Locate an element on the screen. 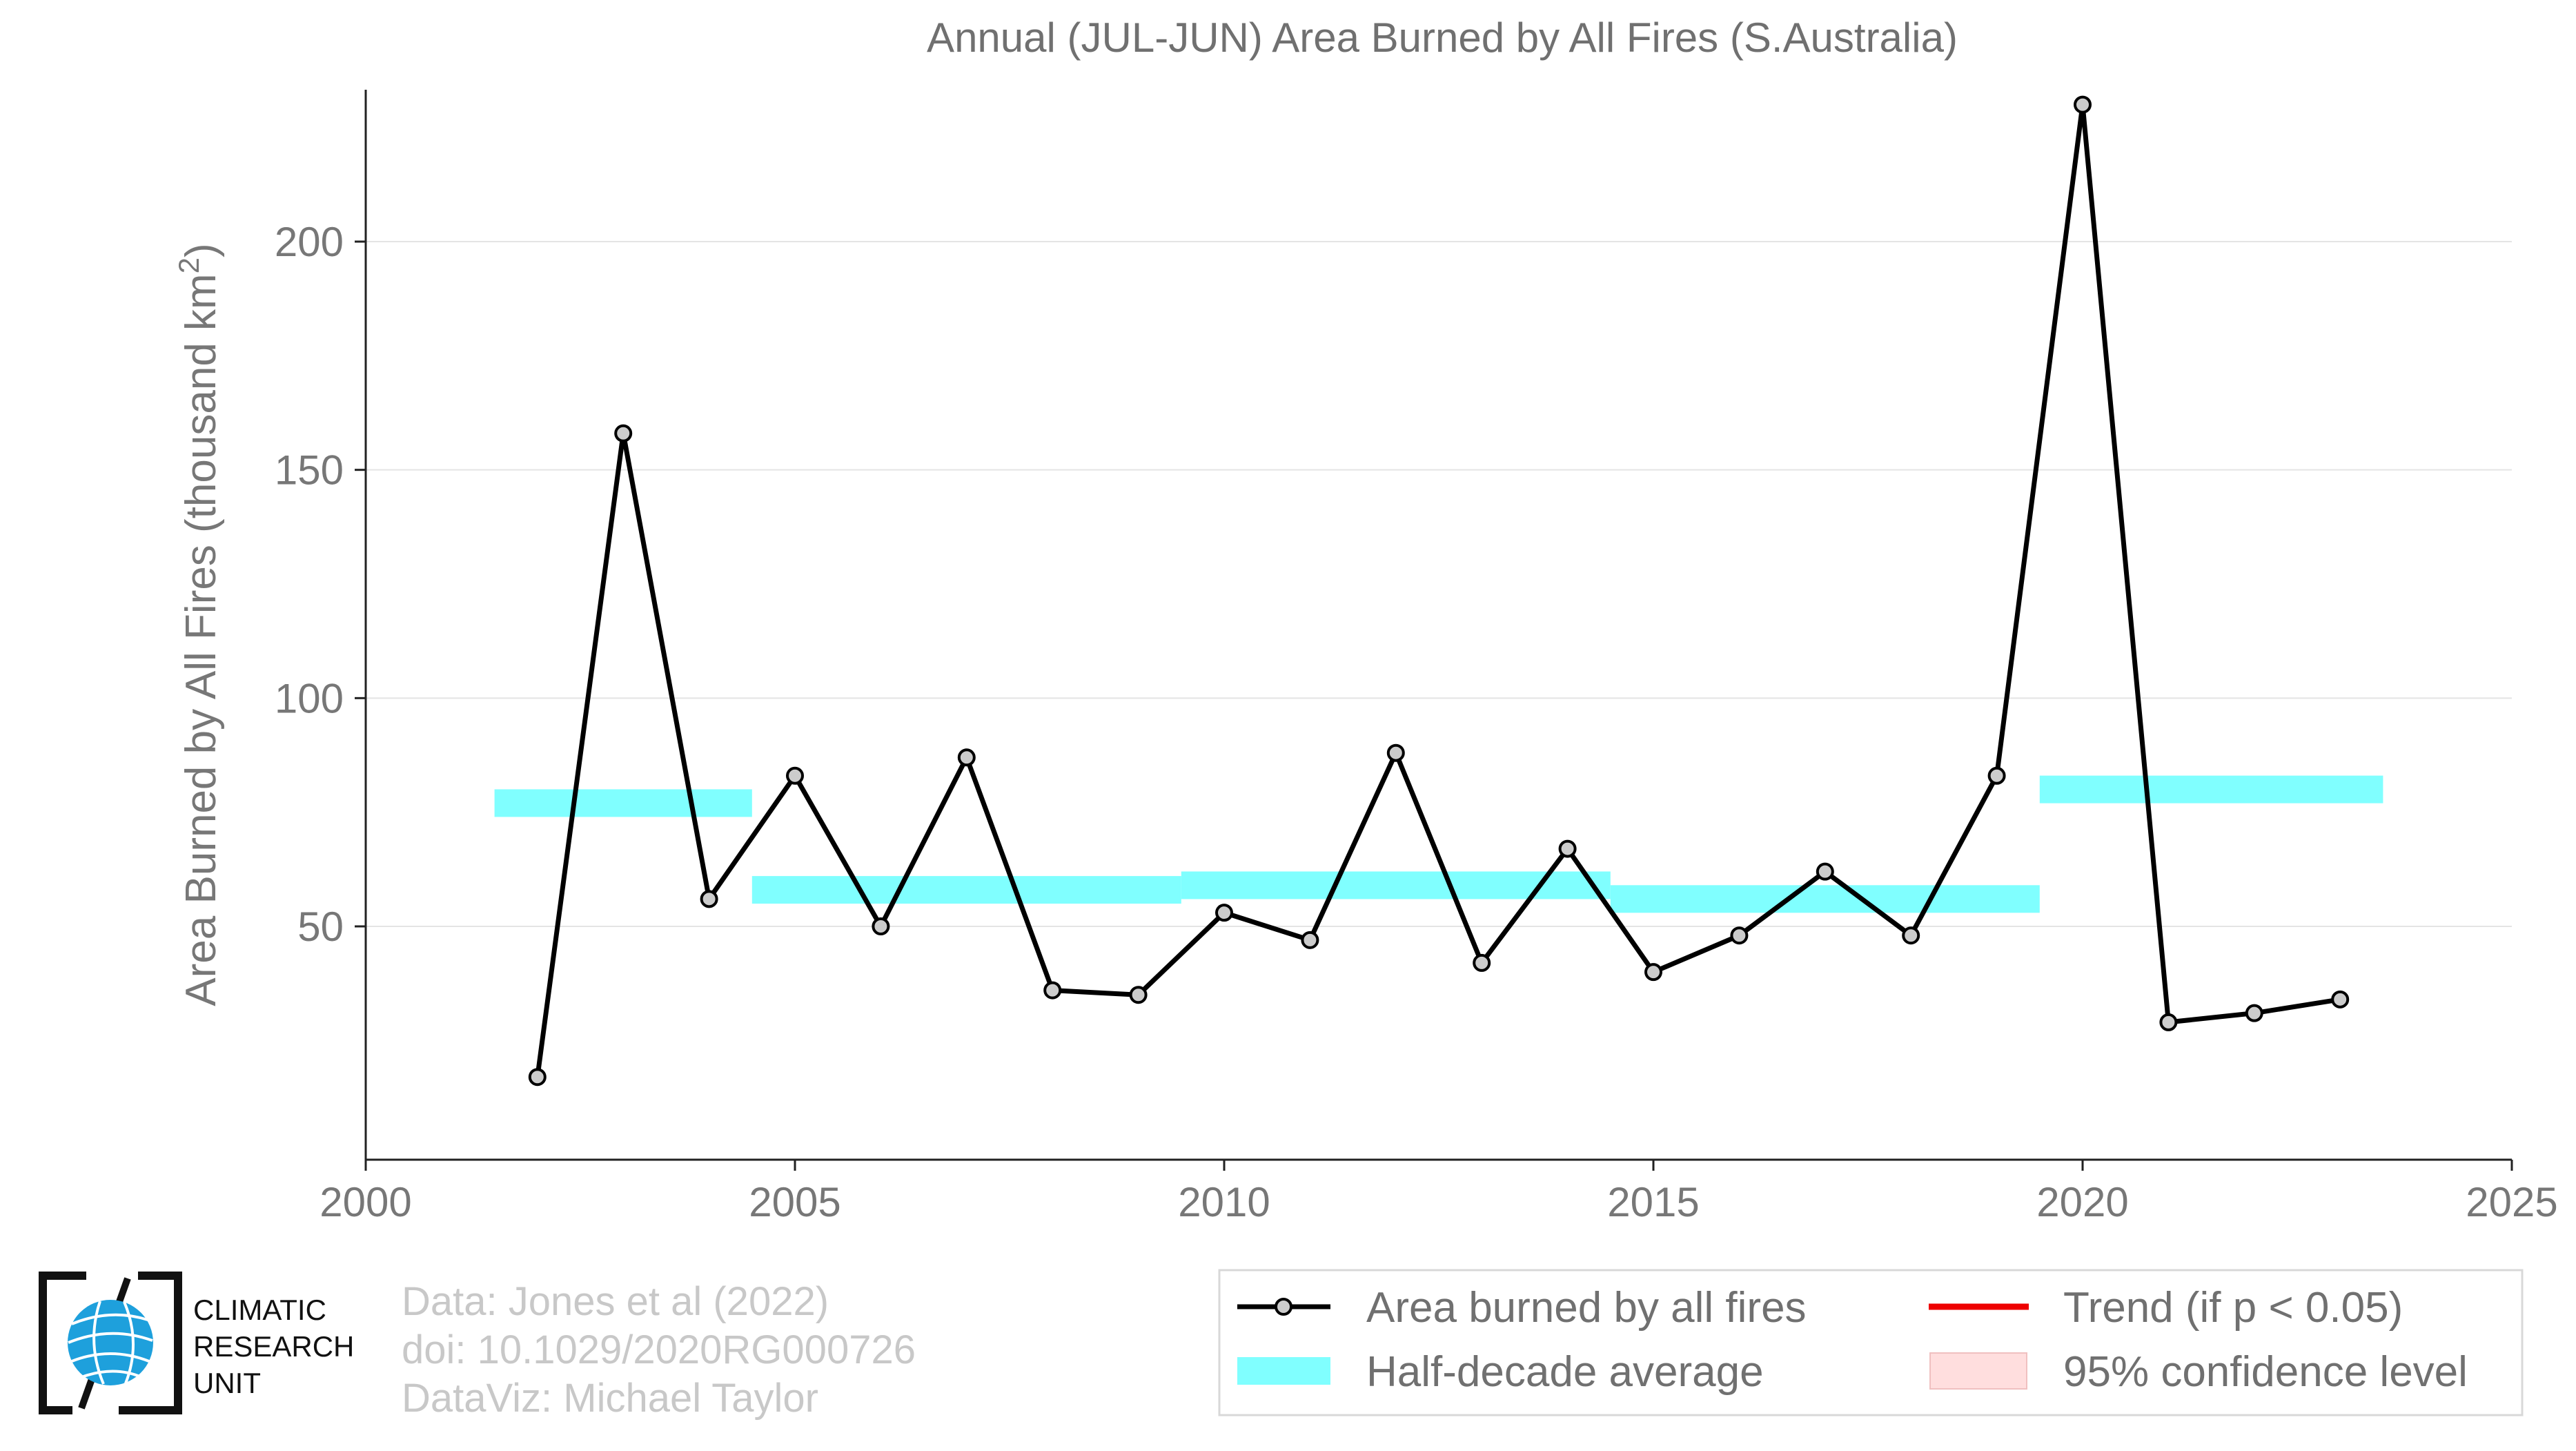 This screenshot has height=1451, width=2576. y-tick-label-150: 150 is located at coordinates (309, 471).